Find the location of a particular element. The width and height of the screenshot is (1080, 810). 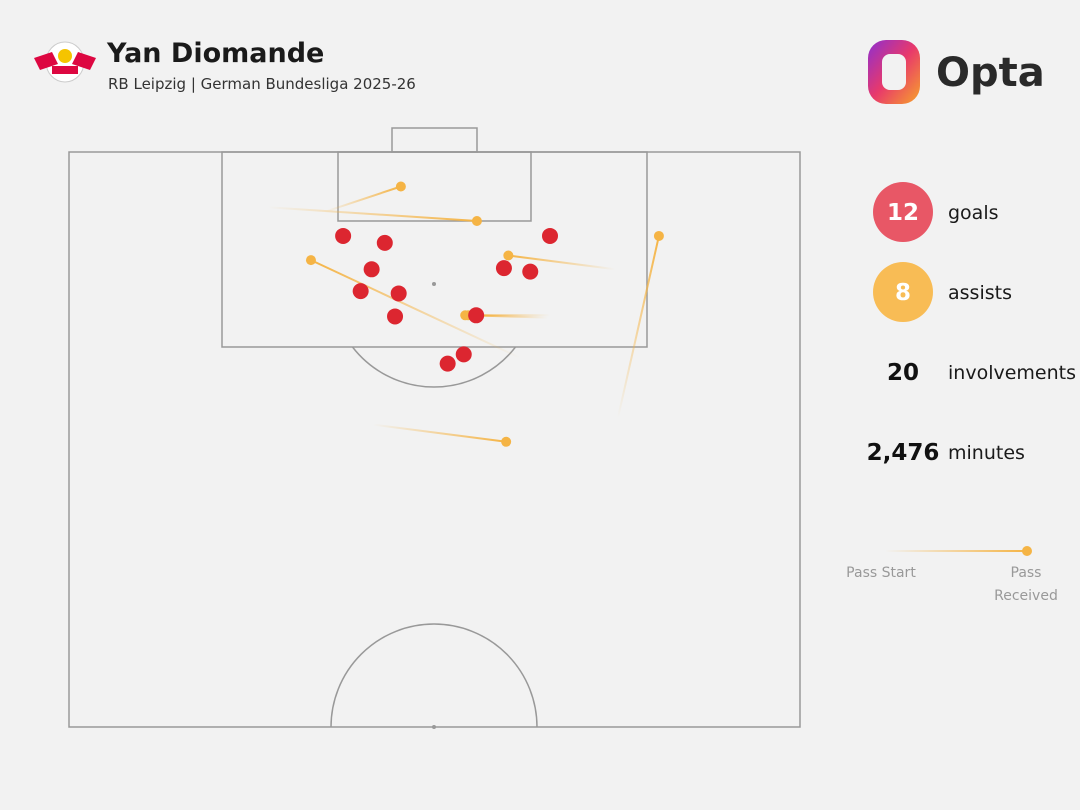

title: Yan Diomande is located at coordinates (216, 53).